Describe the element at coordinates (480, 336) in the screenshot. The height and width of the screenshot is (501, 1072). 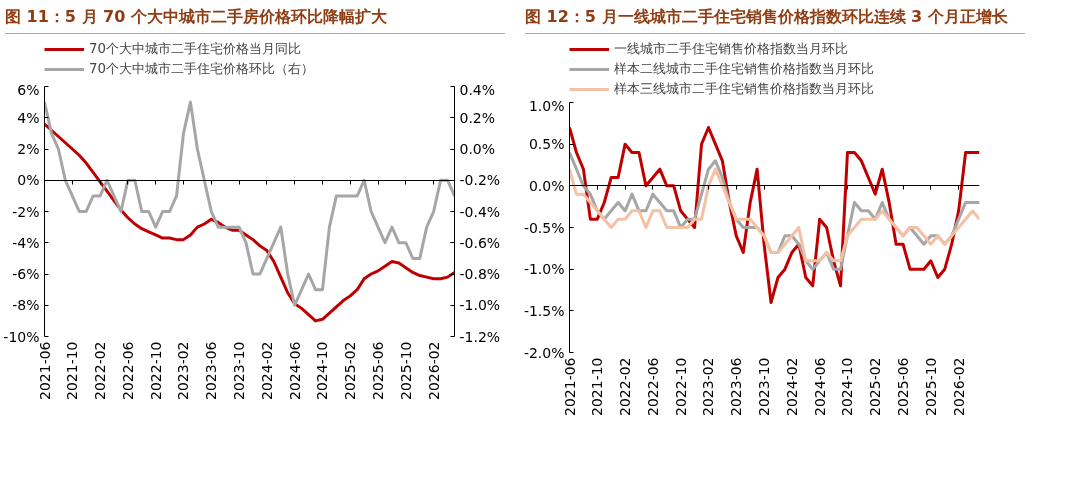
I see `y2-tick-label: -1.2%` at that location.